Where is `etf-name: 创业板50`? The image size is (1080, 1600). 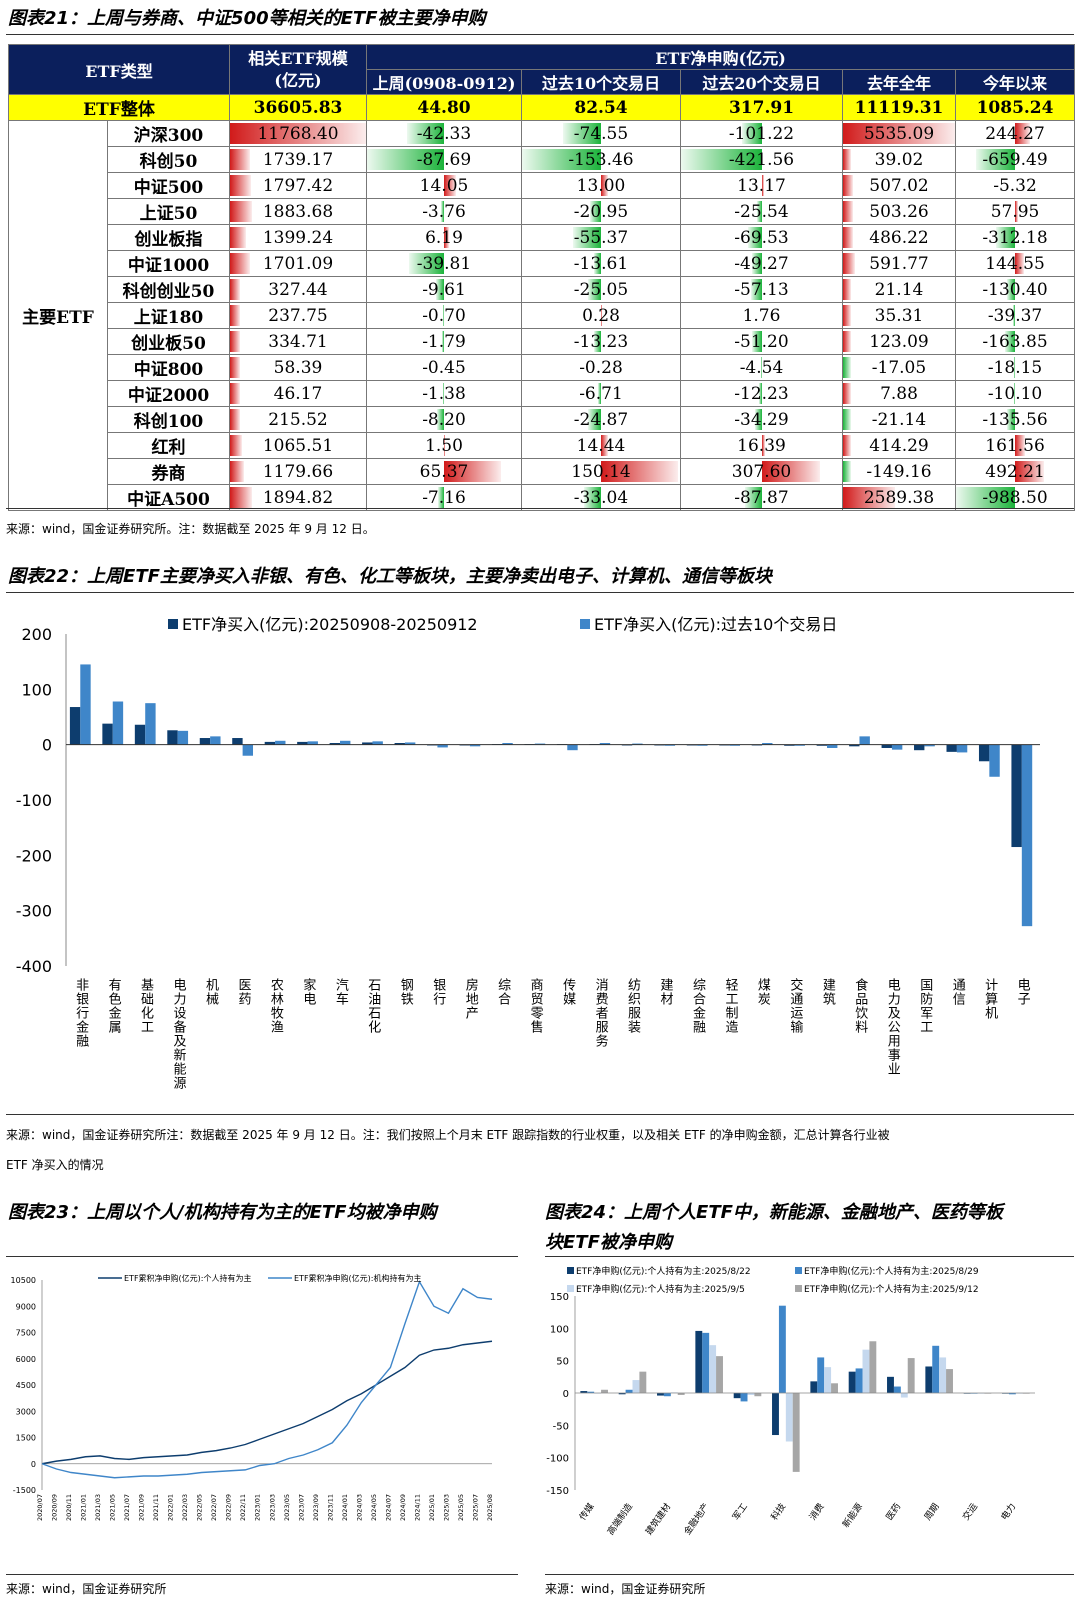 etf-name: 创业板50 is located at coordinates (168, 341).